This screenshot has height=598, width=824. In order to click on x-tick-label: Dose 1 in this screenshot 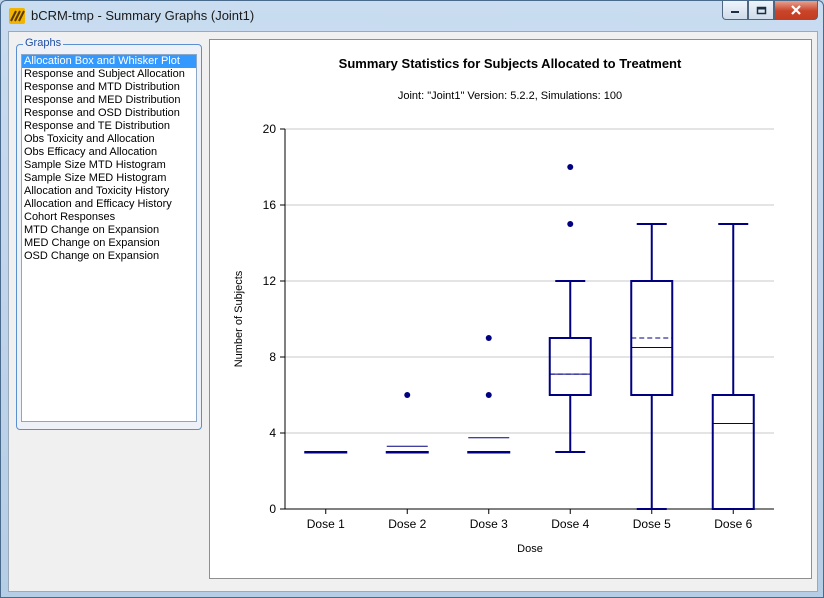, I will do `click(326, 524)`.